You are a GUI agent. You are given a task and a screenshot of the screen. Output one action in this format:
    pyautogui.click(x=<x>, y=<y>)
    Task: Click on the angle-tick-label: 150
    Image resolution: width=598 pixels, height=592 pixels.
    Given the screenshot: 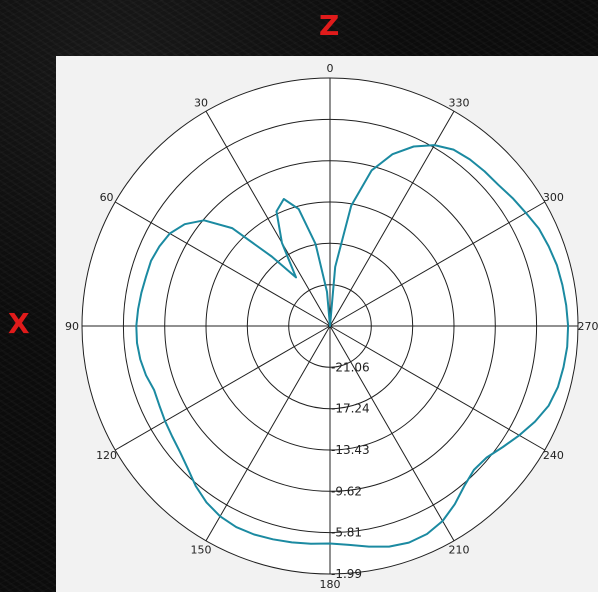 What is the action you would take?
    pyautogui.click(x=201, y=549)
    